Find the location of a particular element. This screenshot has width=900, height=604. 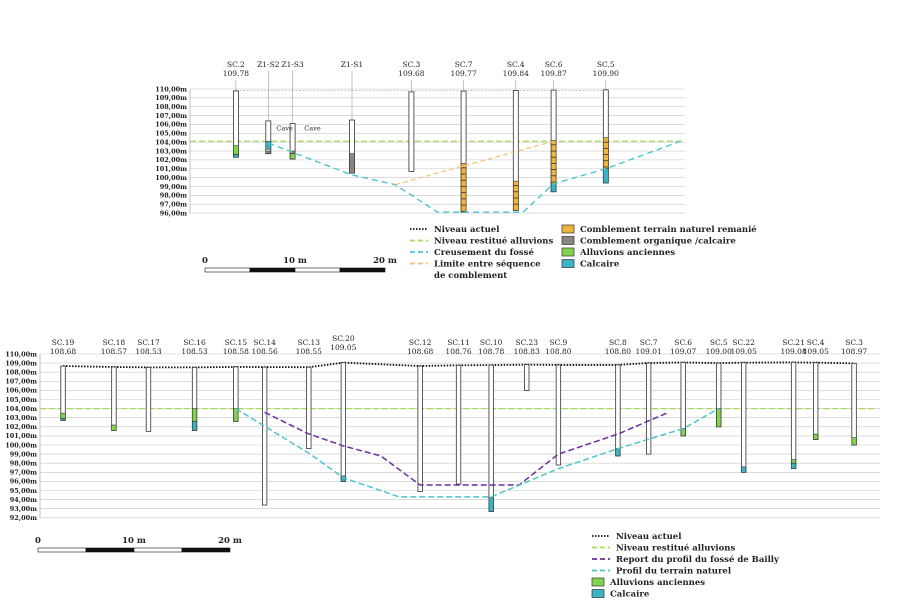

layer-organique is located at coordinates (268, 152).